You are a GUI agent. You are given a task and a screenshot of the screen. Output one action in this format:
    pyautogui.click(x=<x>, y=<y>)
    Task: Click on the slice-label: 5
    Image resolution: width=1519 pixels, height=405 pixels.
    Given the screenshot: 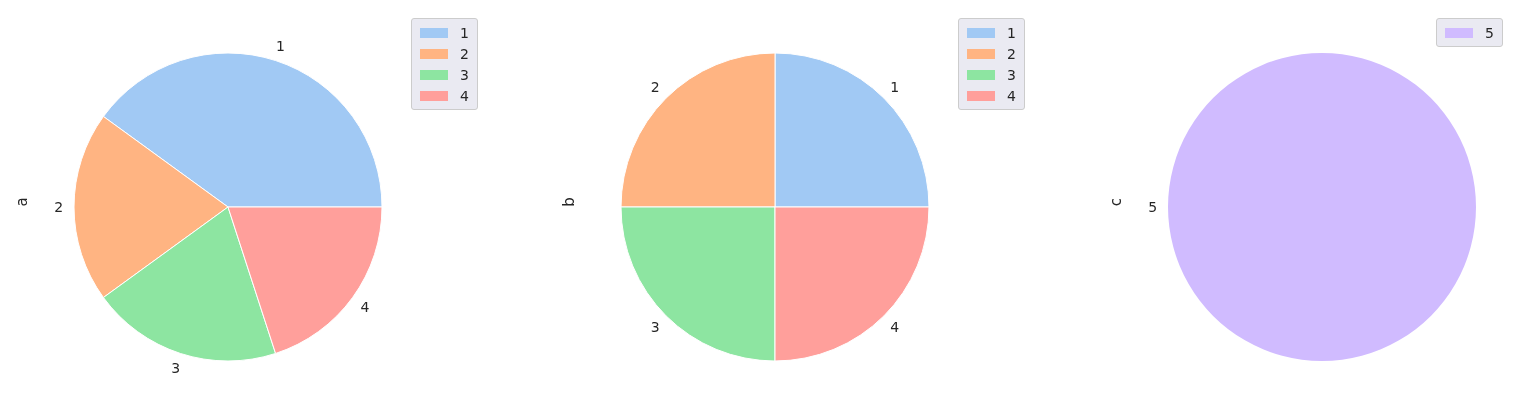 What is the action you would take?
    pyautogui.click(x=1153, y=207)
    